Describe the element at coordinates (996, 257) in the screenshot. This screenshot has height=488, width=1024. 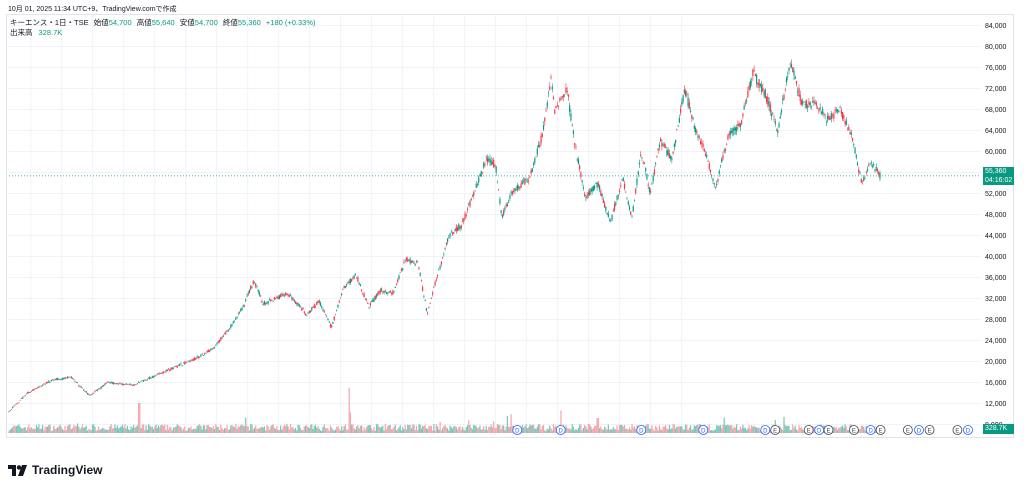
I see `y-tick-label: 40,000` at that location.